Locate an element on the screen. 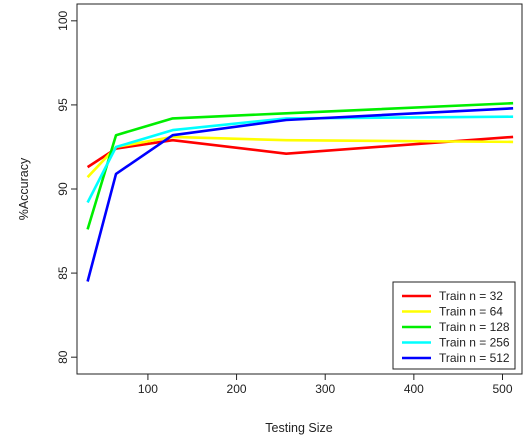  legend-label: Train n = 256 is located at coordinates (474, 343).